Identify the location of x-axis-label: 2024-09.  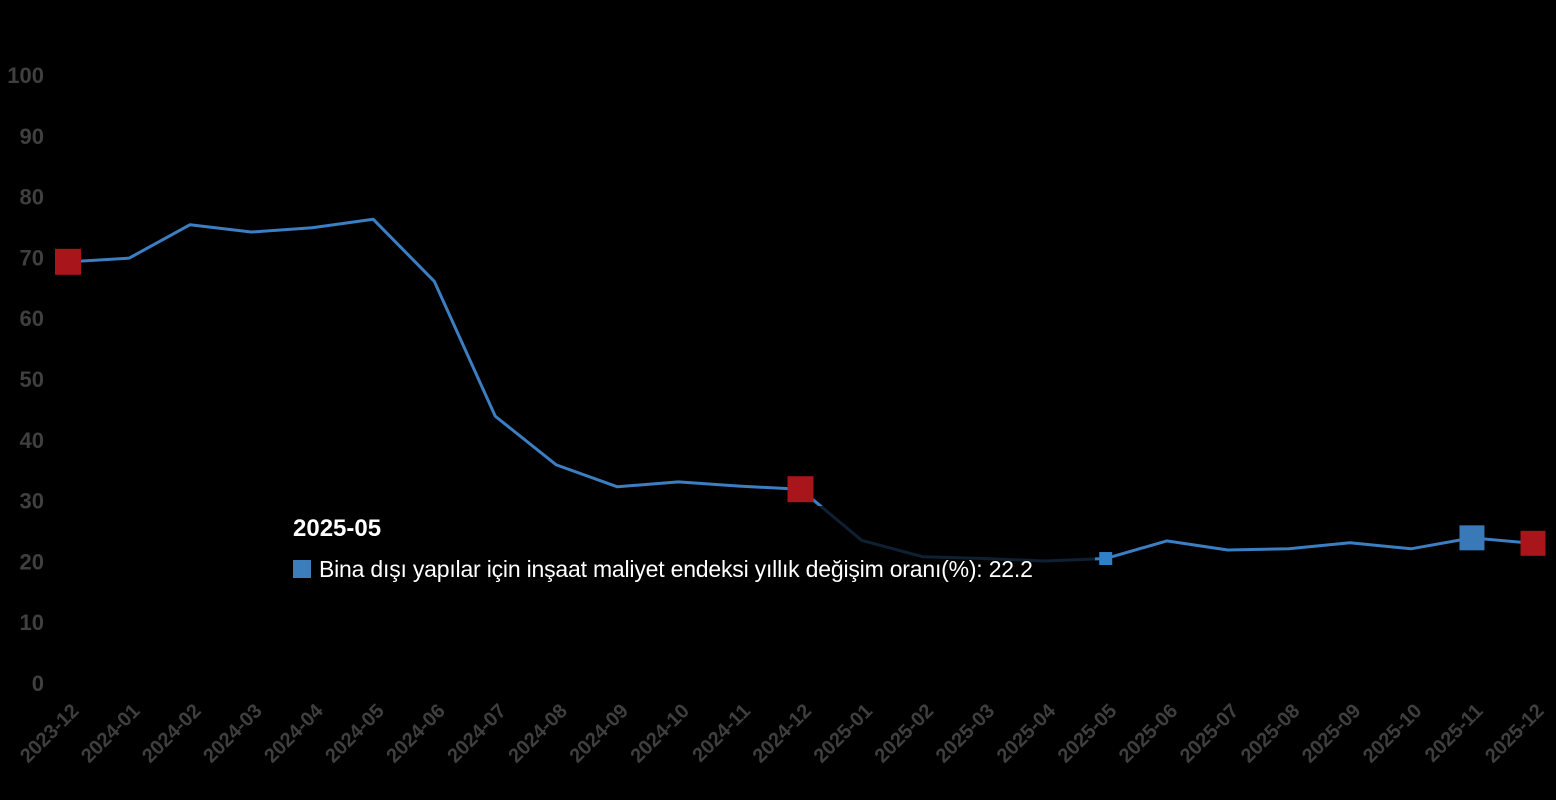
(598, 733).